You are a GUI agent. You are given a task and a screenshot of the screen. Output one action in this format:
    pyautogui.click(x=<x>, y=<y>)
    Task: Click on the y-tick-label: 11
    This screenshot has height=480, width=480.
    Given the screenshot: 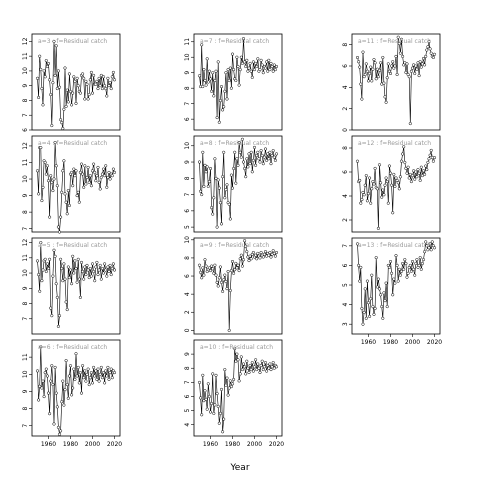 What is the action you would take?
    pyautogui.click(x=187, y=42)
    